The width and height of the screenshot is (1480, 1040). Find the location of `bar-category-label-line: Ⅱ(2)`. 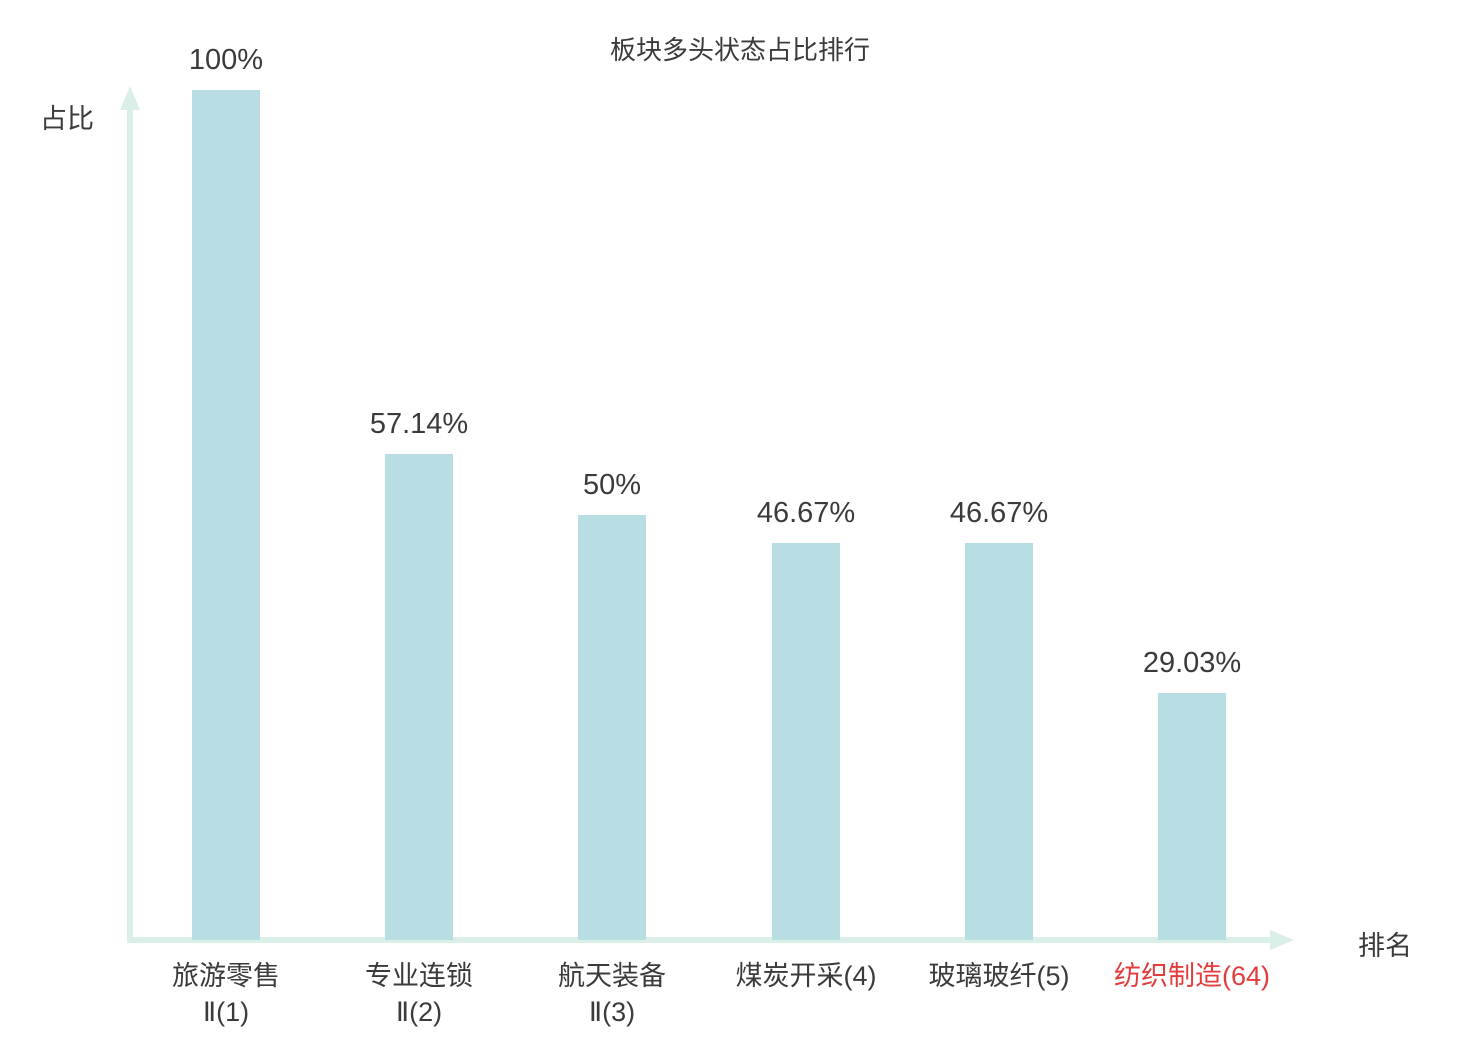

bar-category-label-line: Ⅱ(2) is located at coordinates (419, 1012).